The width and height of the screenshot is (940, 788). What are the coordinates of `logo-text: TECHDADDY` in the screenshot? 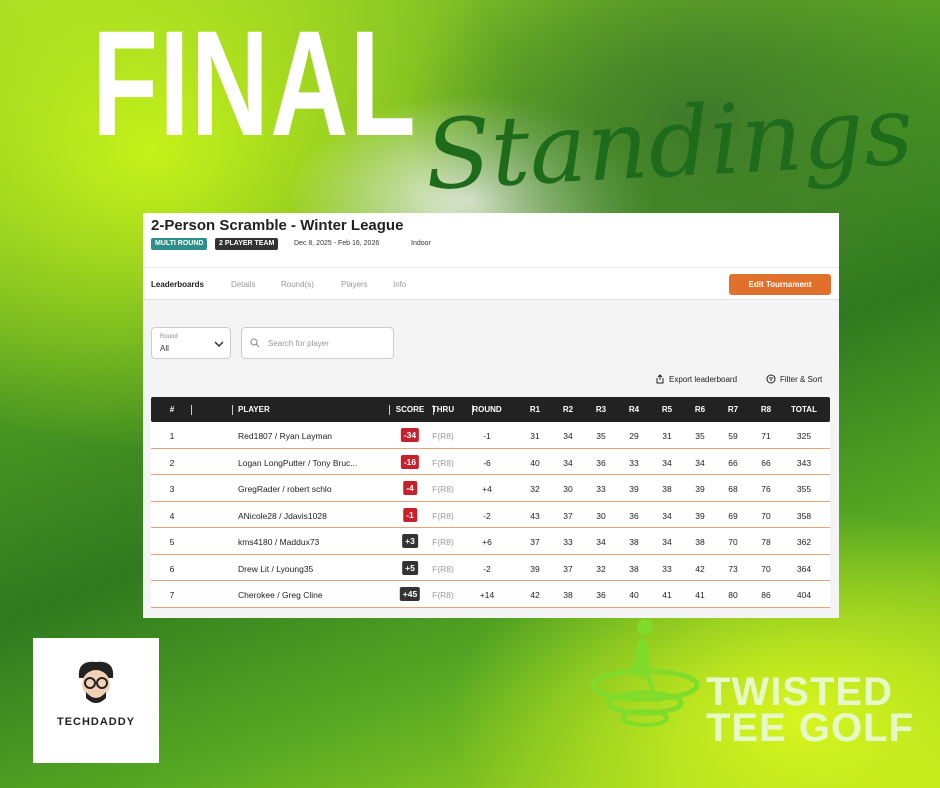 It's located at (96, 722).